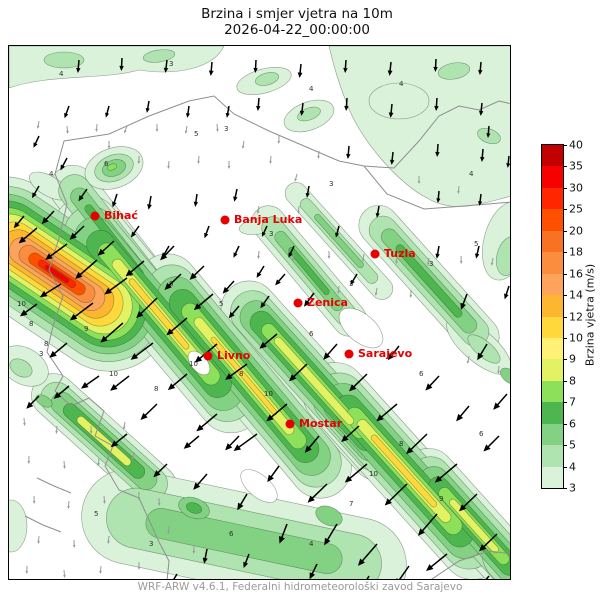 Image resolution: width=600 pixels, height=600 pixels. What do you see at coordinates (576, 188) in the screenshot?
I see `colorbar-tick-label: 30` at bounding box center [576, 188].